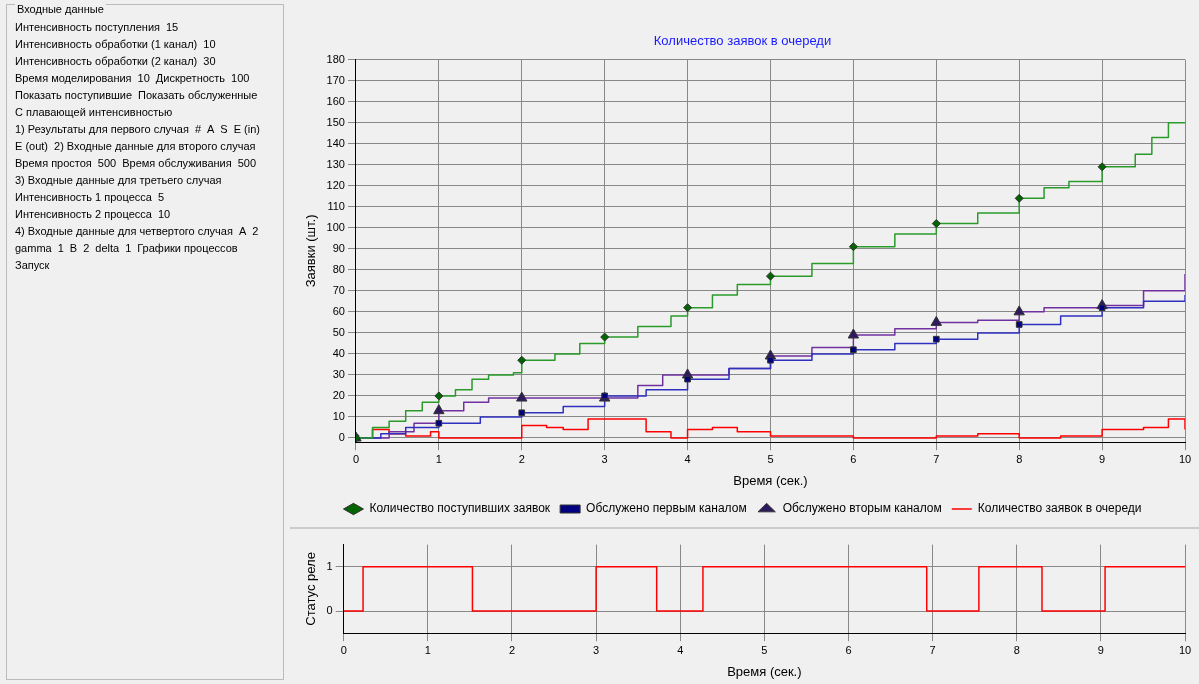  Describe the element at coordinates (102, 129) in the screenshot. I see `text: 1) Результаты для первого случая` at that location.